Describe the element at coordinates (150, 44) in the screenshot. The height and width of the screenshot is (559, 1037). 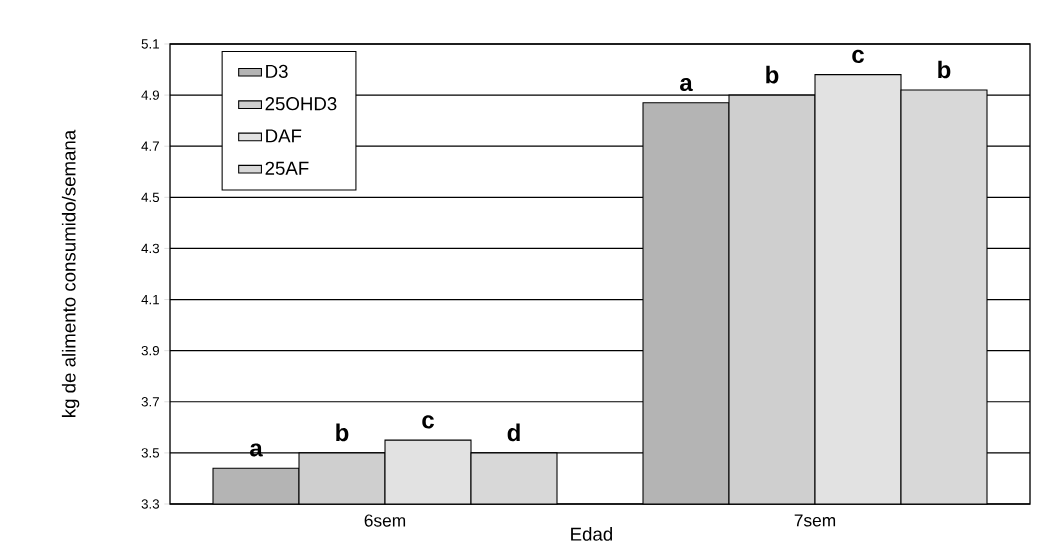
I see `y-tick-label: 5.1` at that location.